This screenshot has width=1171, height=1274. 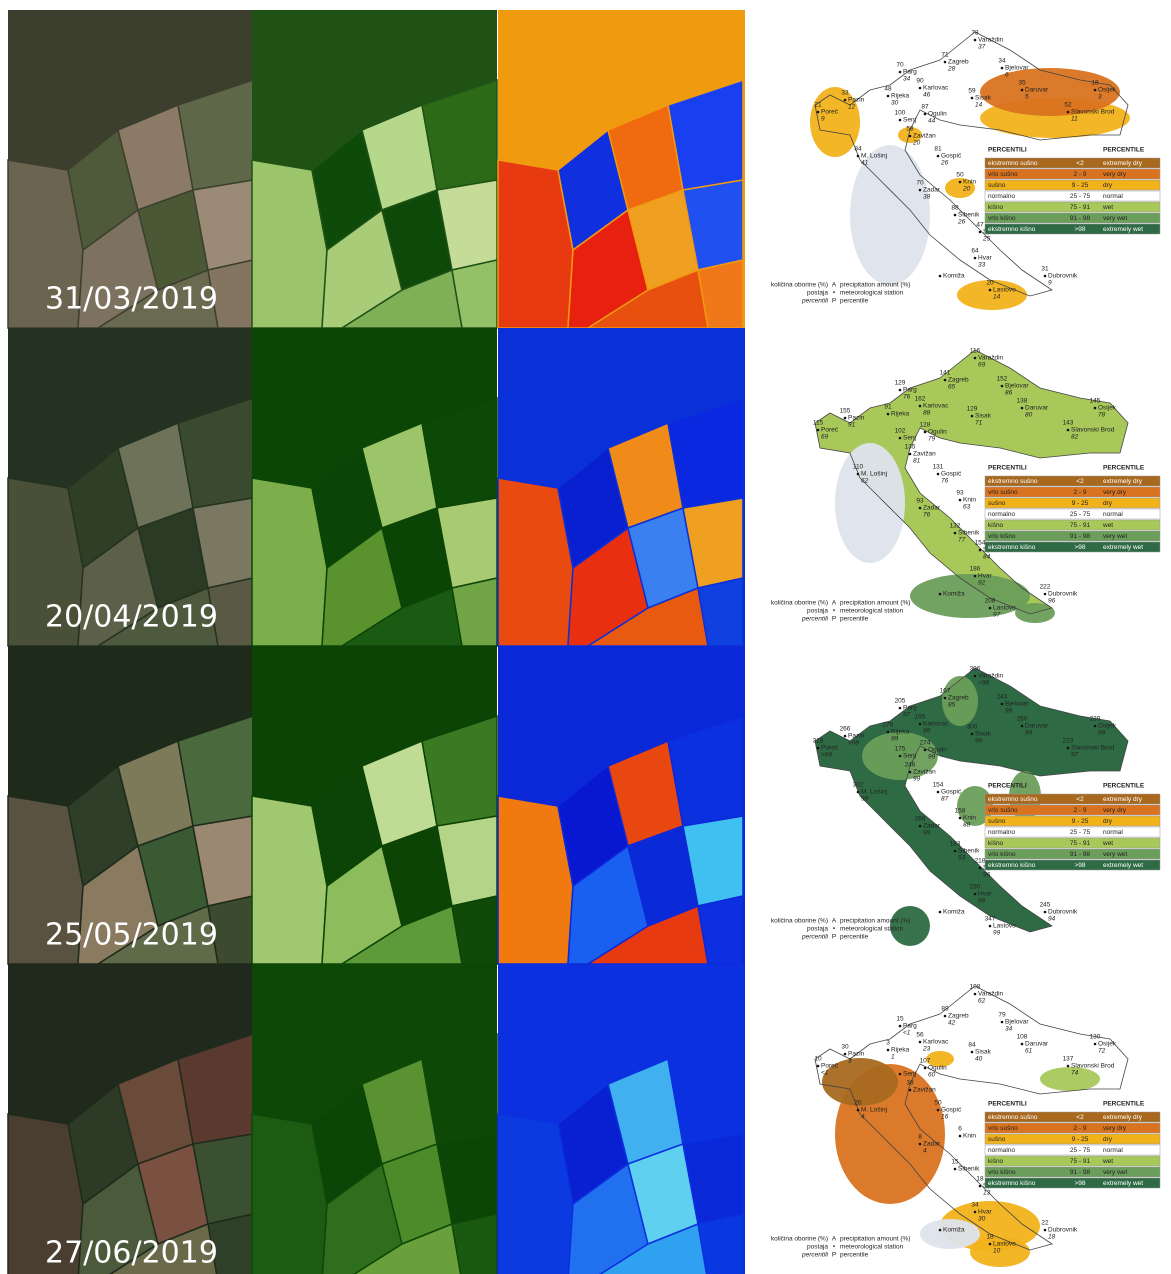 I want to click on station-percentile: 30, so click(x=895, y=103).